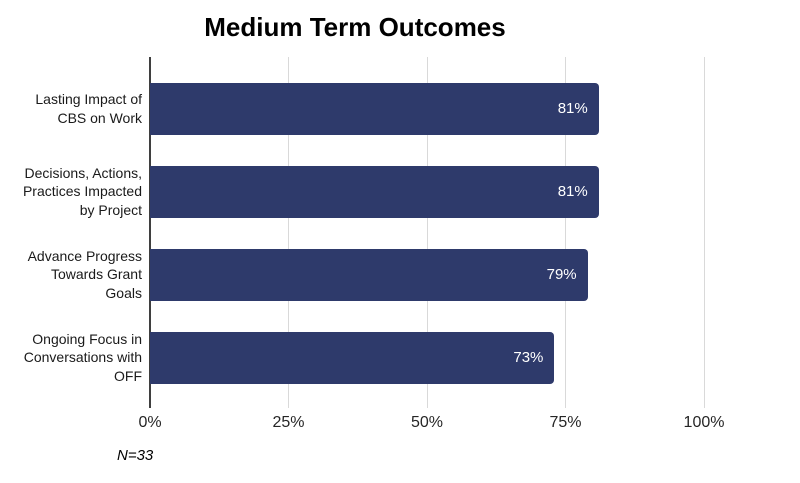 This screenshot has width=800, height=483. I want to click on x-tick-label-100: 100%, so click(704, 422).